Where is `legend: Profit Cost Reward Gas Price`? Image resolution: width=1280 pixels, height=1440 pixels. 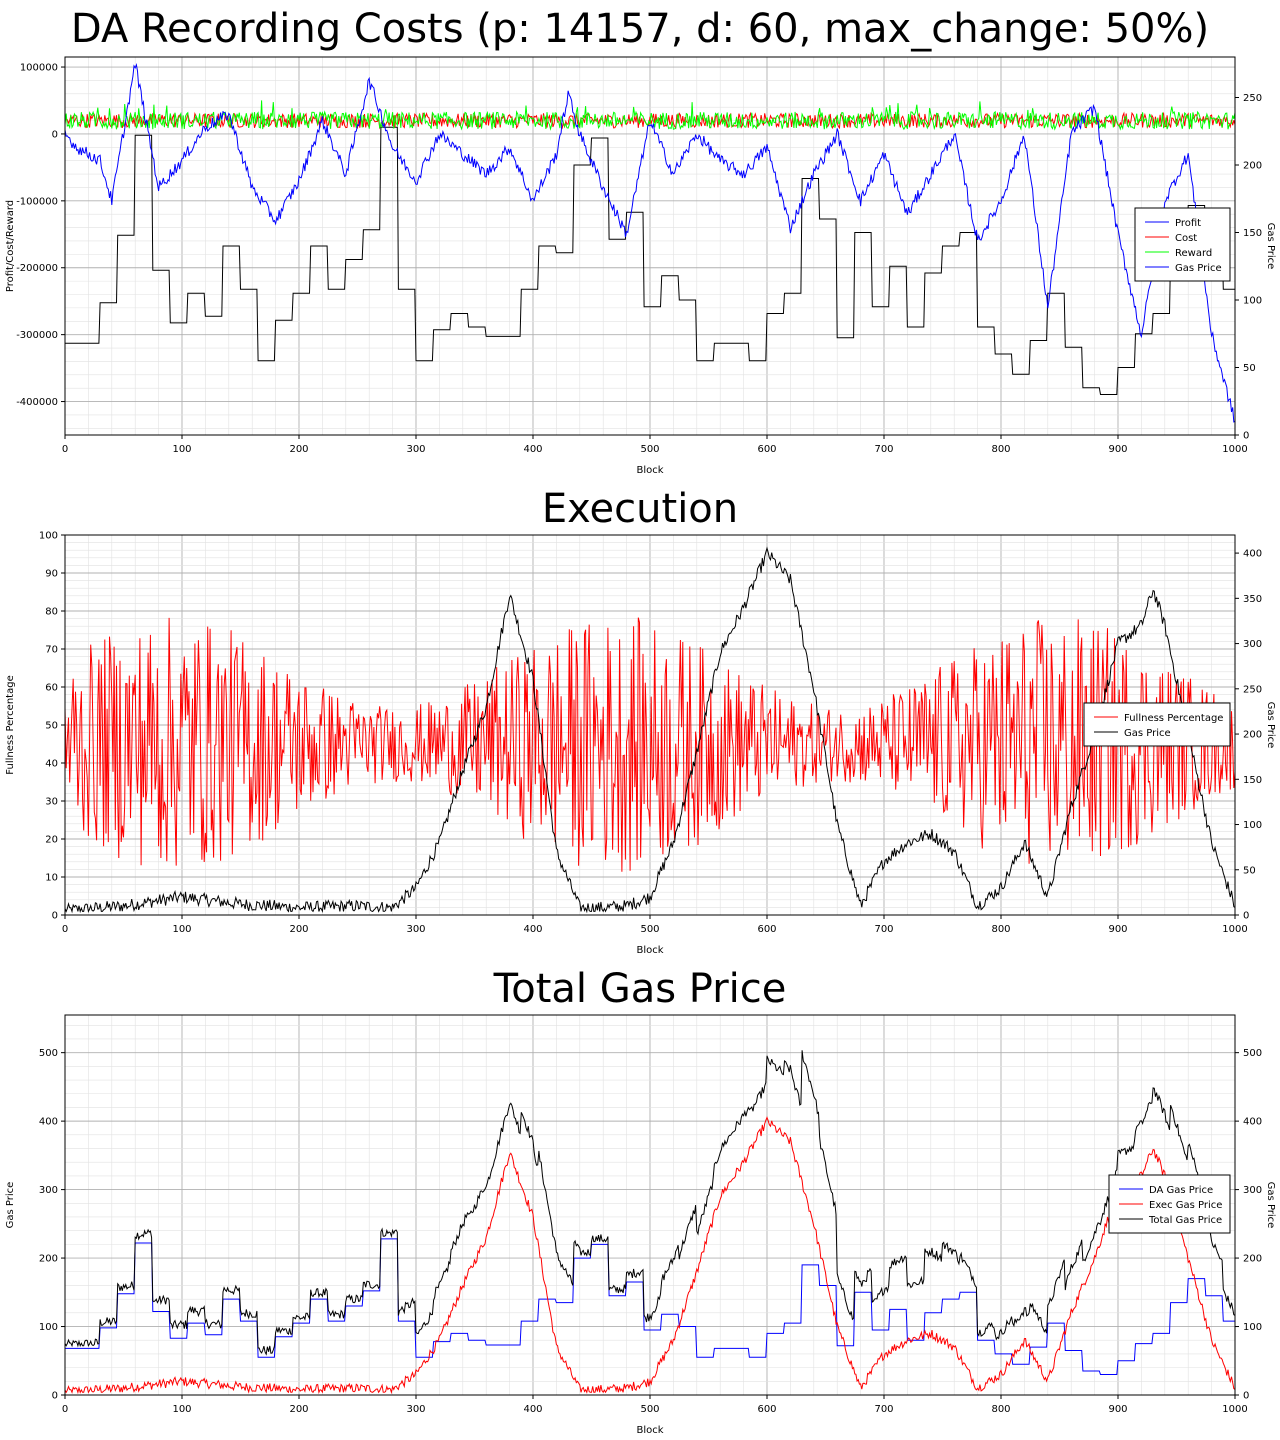
legend: Profit Cost Reward Gas Price is located at coordinates (1182, 244).